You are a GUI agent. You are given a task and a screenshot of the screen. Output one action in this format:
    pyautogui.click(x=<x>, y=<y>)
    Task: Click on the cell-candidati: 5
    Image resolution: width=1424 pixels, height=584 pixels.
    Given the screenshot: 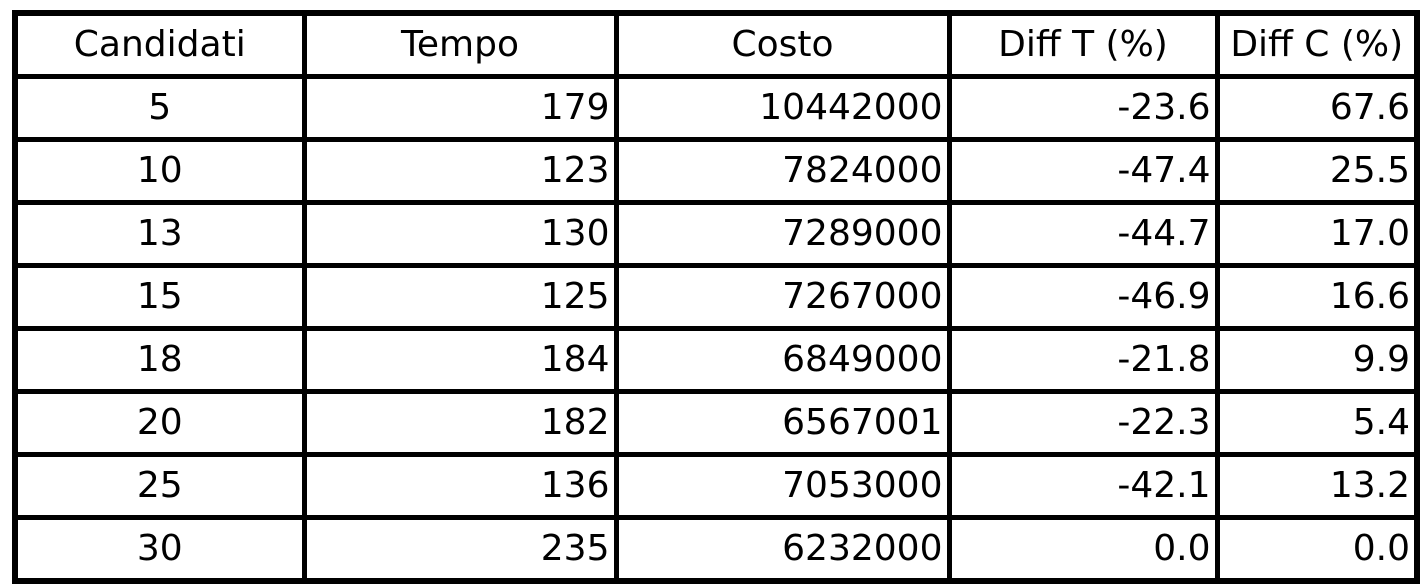 What is the action you would take?
    pyautogui.click(x=159, y=108)
    